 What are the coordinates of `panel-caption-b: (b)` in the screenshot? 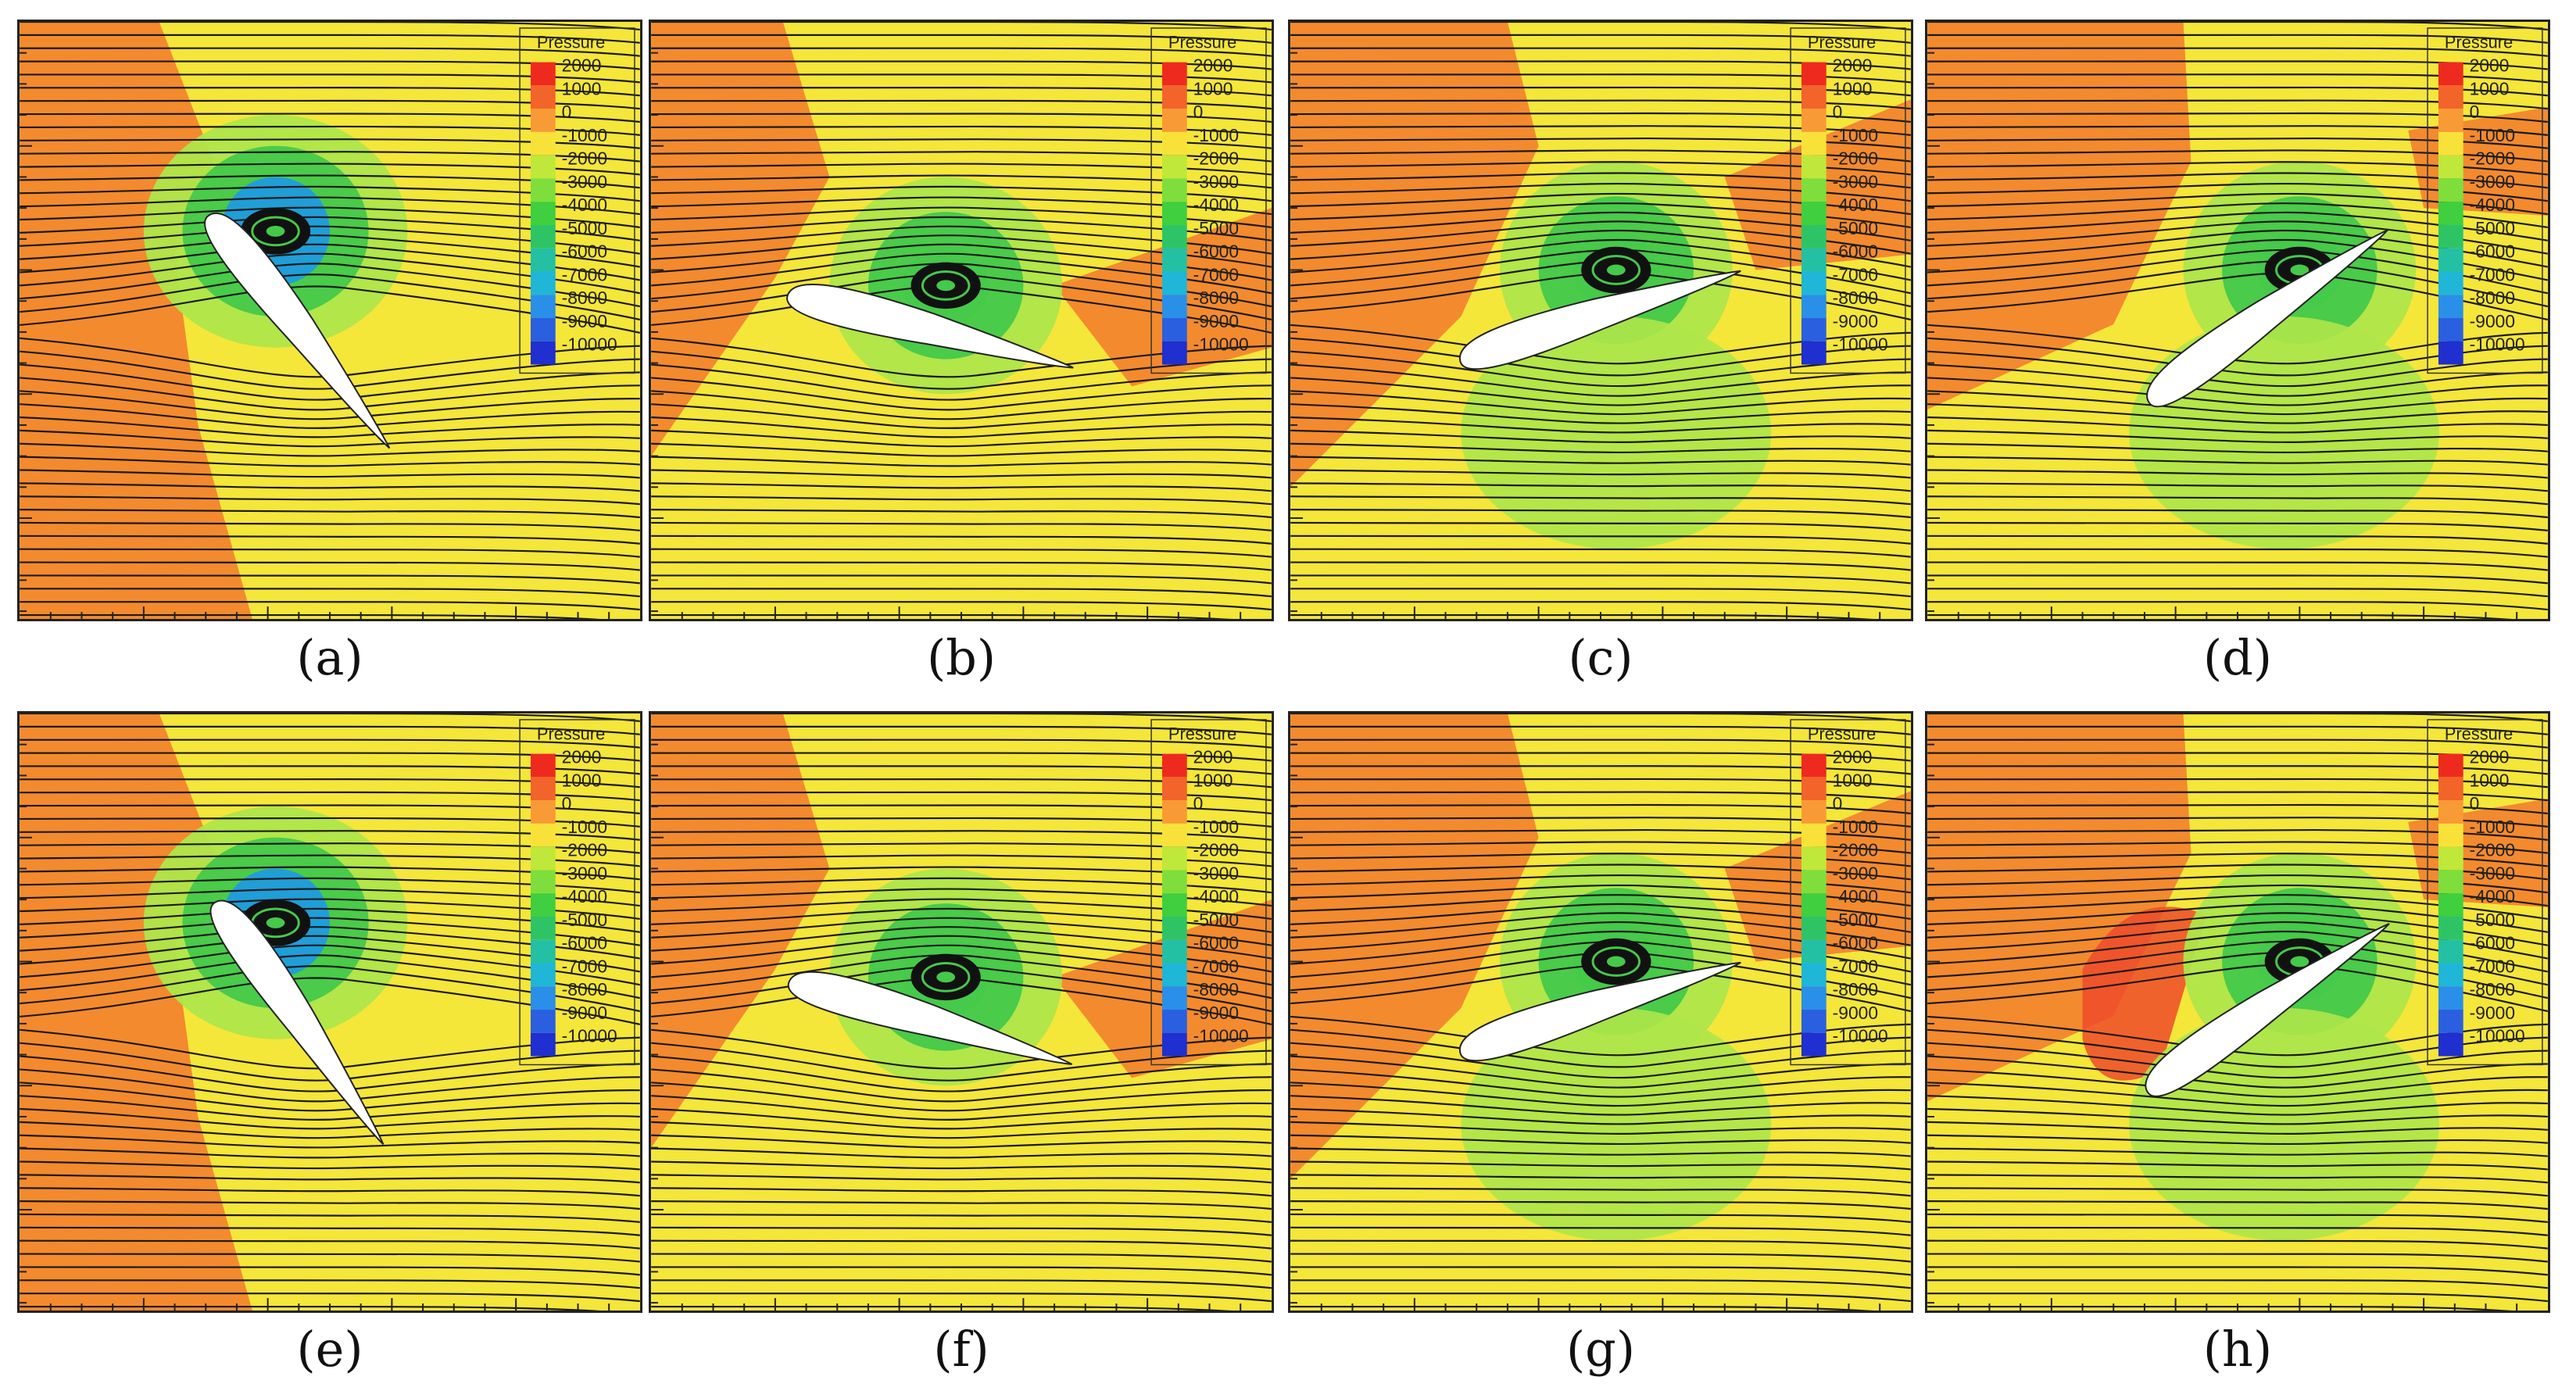 It's located at (961, 657).